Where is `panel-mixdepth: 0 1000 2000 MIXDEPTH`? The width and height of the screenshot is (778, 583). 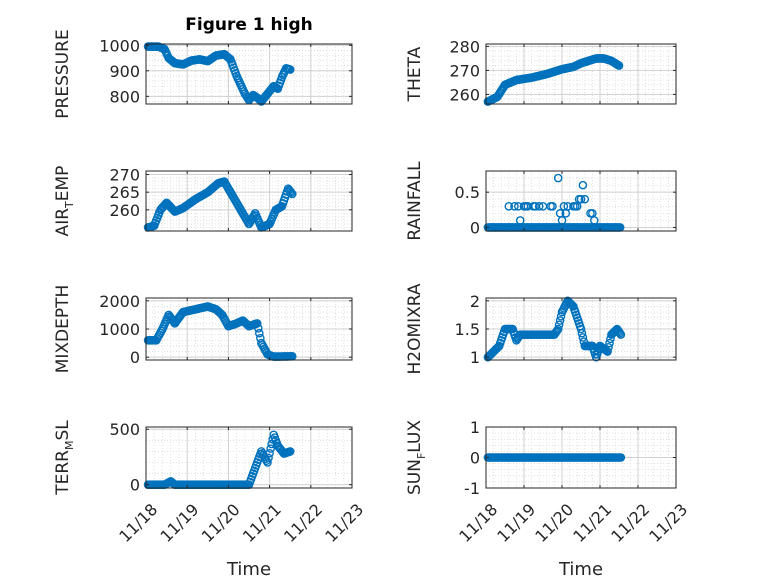 panel-mixdepth: 0 1000 2000 MIXDEPTH is located at coordinates (203, 329).